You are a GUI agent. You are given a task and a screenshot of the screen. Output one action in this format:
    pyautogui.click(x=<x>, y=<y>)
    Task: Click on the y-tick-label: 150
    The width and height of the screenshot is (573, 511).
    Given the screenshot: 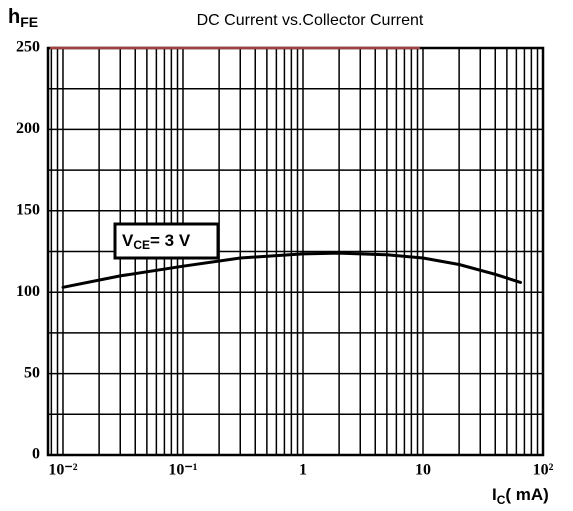 What is the action you would take?
    pyautogui.click(x=28, y=209)
    